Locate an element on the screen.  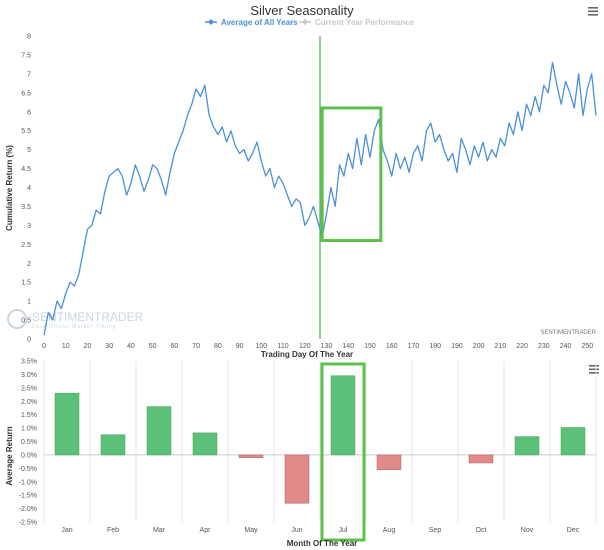
y-tick-label: 5 is located at coordinates (29, 150).